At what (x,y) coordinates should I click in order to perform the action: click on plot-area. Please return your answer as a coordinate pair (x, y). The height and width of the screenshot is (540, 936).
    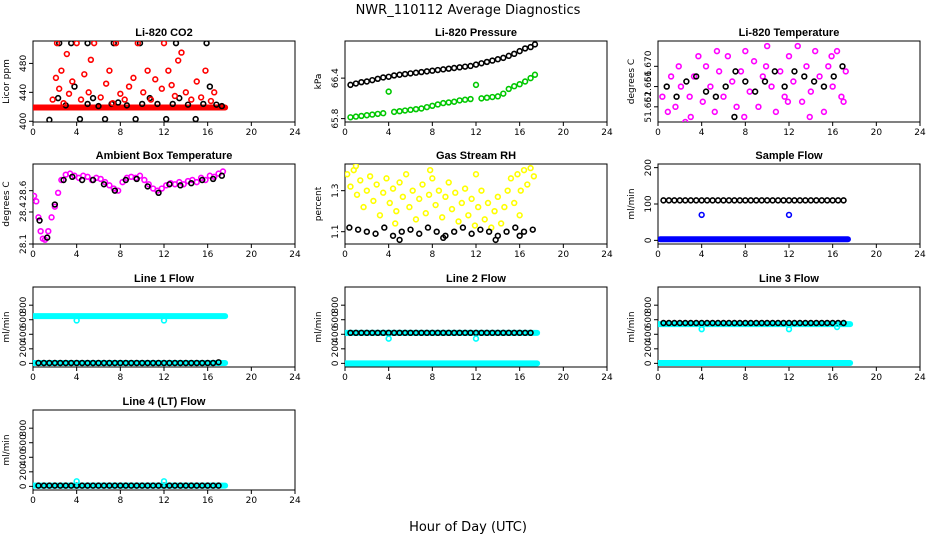
    Looking at the image, I should click on (756, 342).